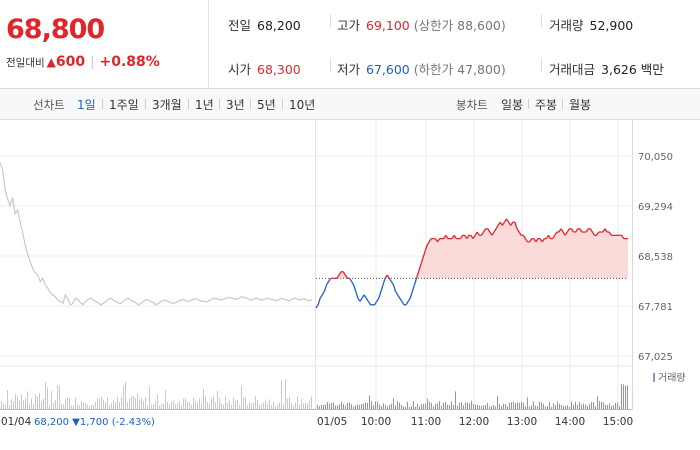  I want to click on stat-value: 67,600, so click(388, 69).